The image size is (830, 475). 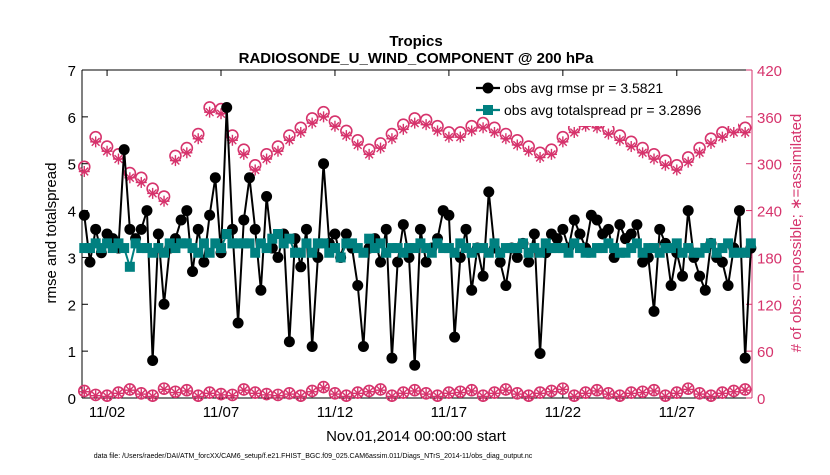 What do you see at coordinates (51, 233) in the screenshot?
I see `y-axis-label-left: rmse and totalspread` at bounding box center [51, 233].